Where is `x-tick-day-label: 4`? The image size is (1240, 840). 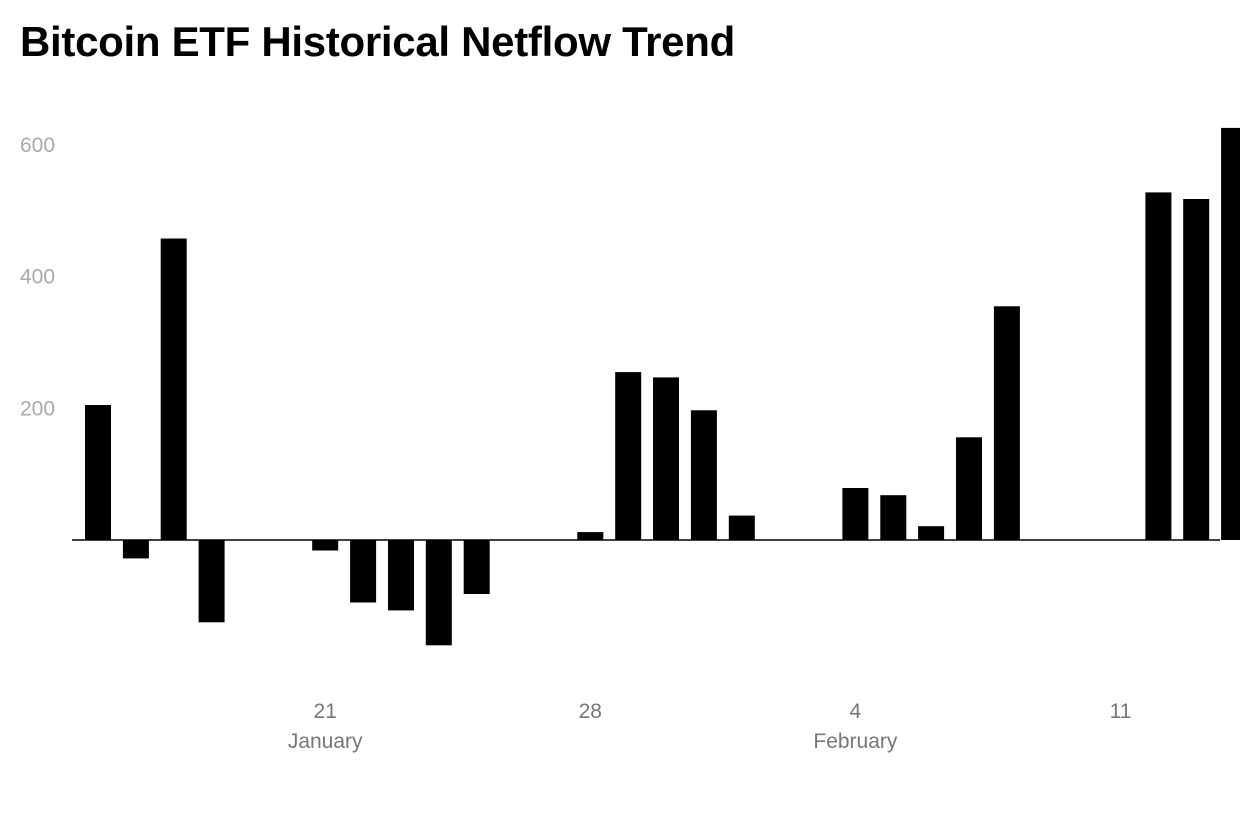
x-tick-day-label: 4 is located at coordinates (856, 711).